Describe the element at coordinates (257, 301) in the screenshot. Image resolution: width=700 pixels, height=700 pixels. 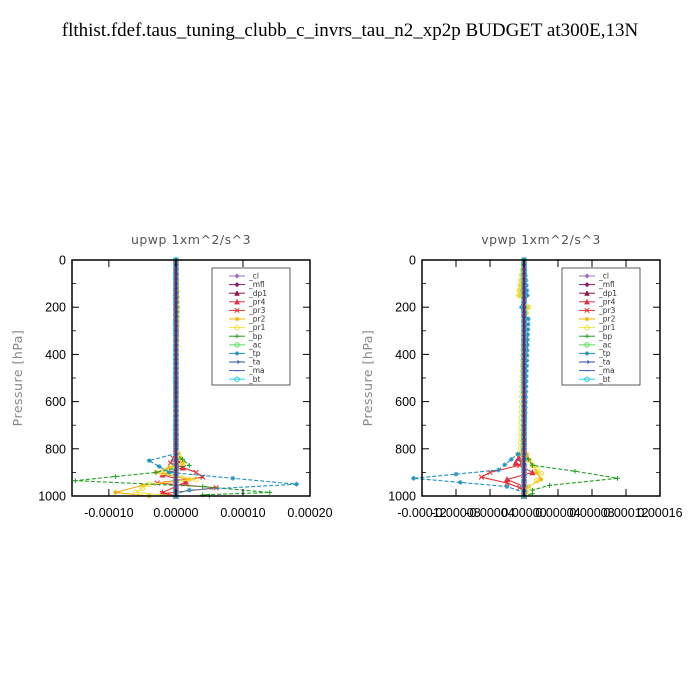
I see `legend-label: _pr4` at that location.